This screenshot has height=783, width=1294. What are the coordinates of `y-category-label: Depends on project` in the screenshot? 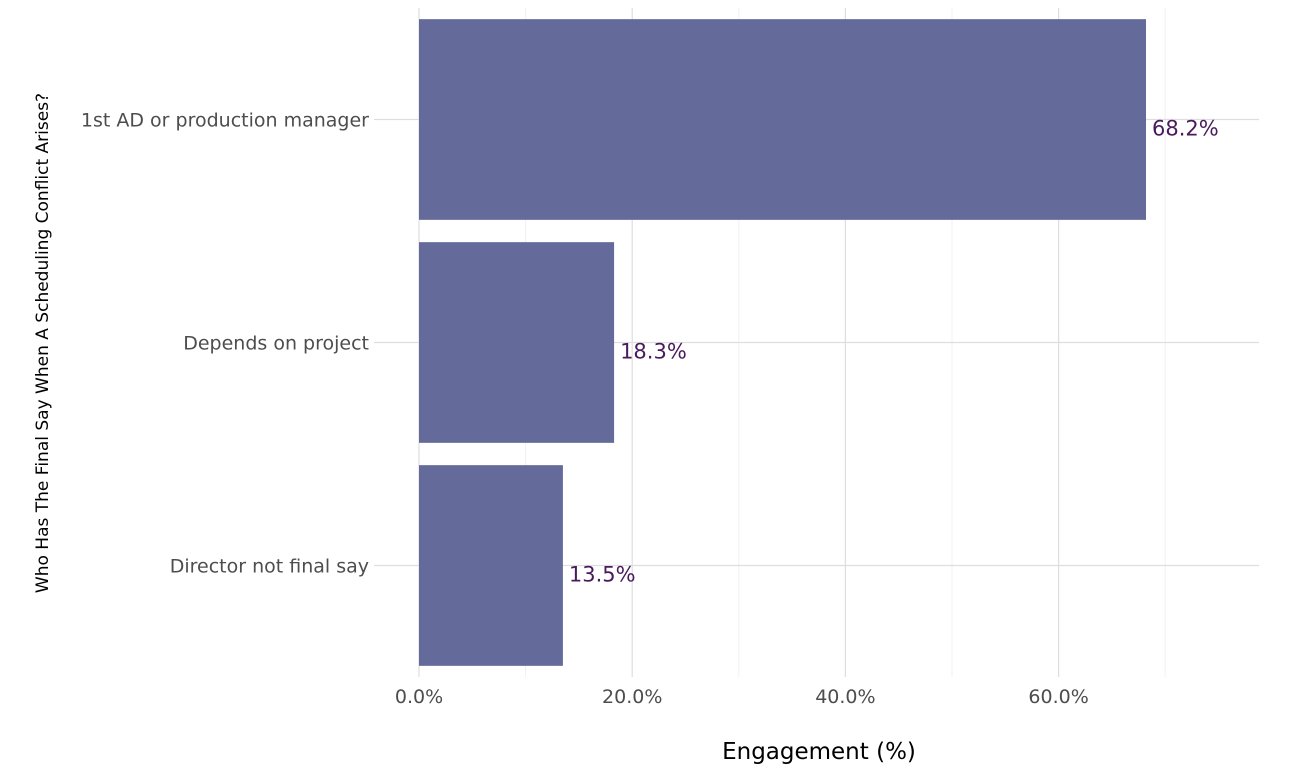 It's located at (276, 344).